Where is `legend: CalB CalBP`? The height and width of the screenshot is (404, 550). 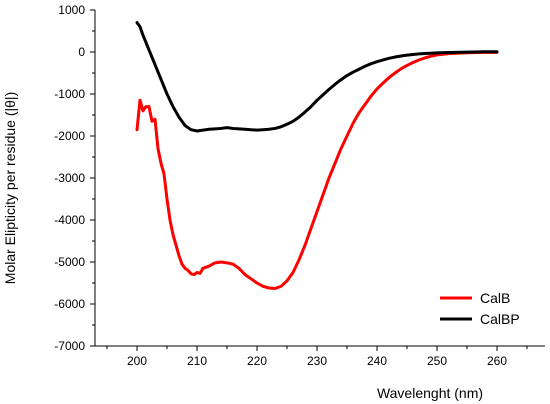 legend: CalB CalBP is located at coordinates (480, 308).